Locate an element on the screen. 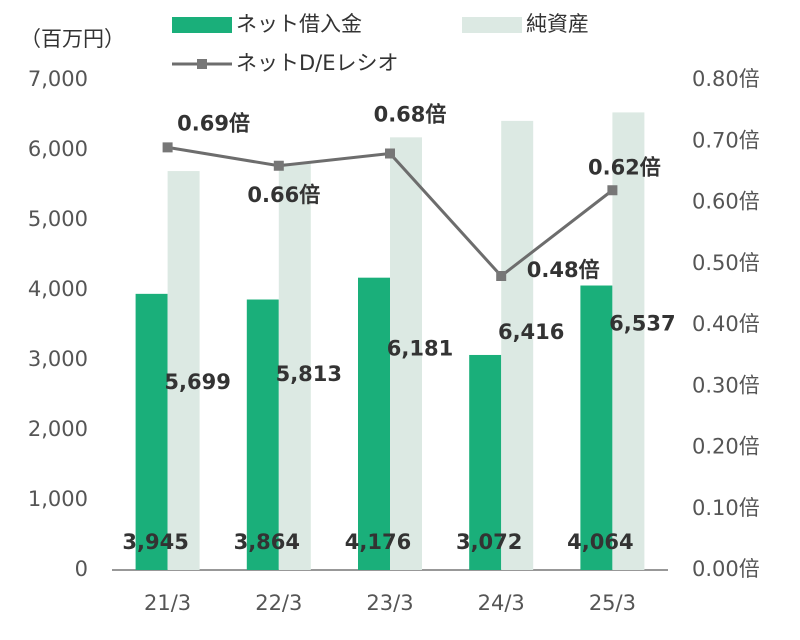 The image size is (800, 640). data-label: 6,416 is located at coordinates (531, 332).